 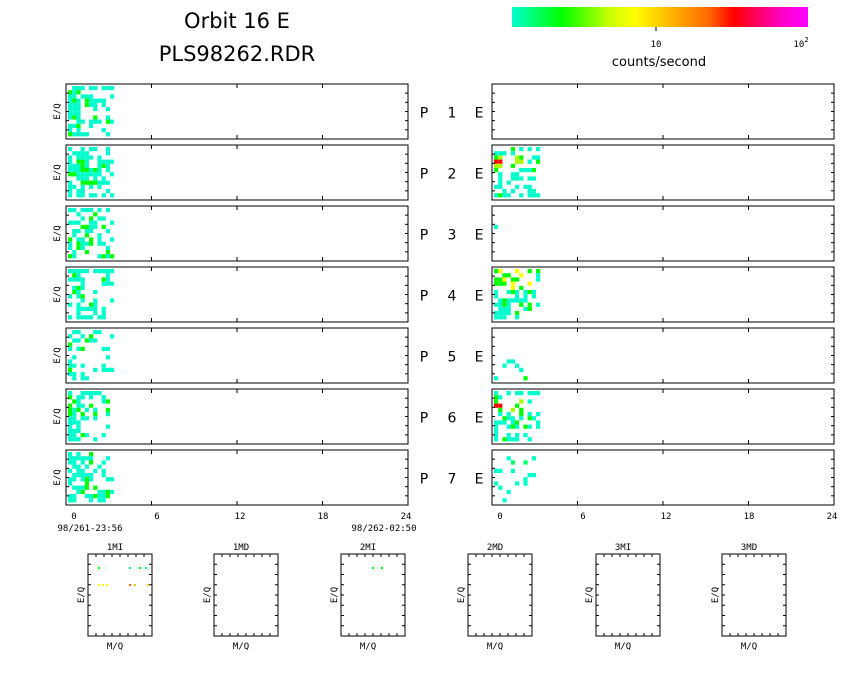 What do you see at coordinates (496, 378) in the screenshot?
I see `right-panel-5-cell` at bounding box center [496, 378].